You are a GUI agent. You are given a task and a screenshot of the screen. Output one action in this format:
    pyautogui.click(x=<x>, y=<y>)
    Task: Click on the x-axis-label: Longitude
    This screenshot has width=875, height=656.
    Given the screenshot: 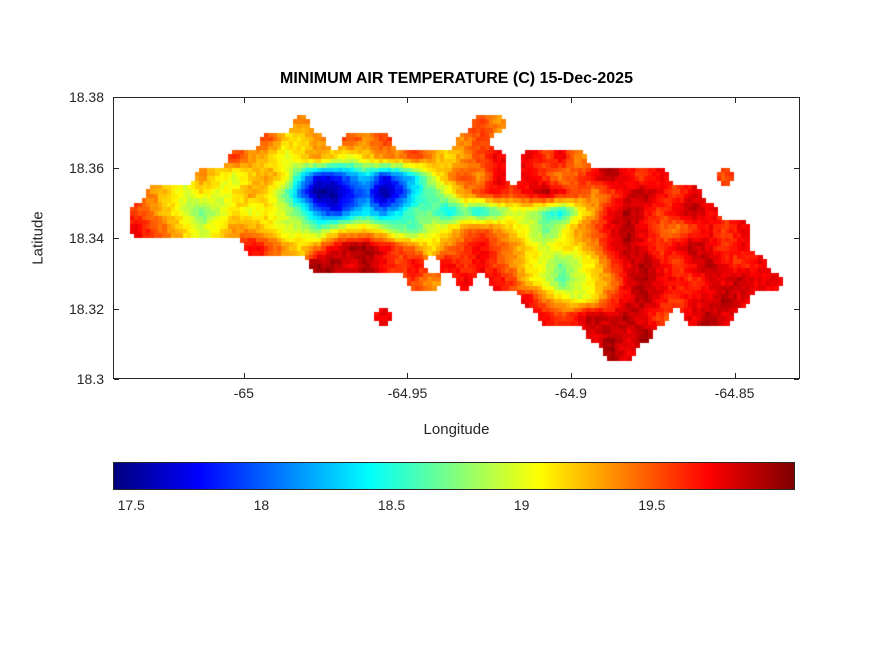 What is the action you would take?
    pyautogui.click(x=456, y=429)
    